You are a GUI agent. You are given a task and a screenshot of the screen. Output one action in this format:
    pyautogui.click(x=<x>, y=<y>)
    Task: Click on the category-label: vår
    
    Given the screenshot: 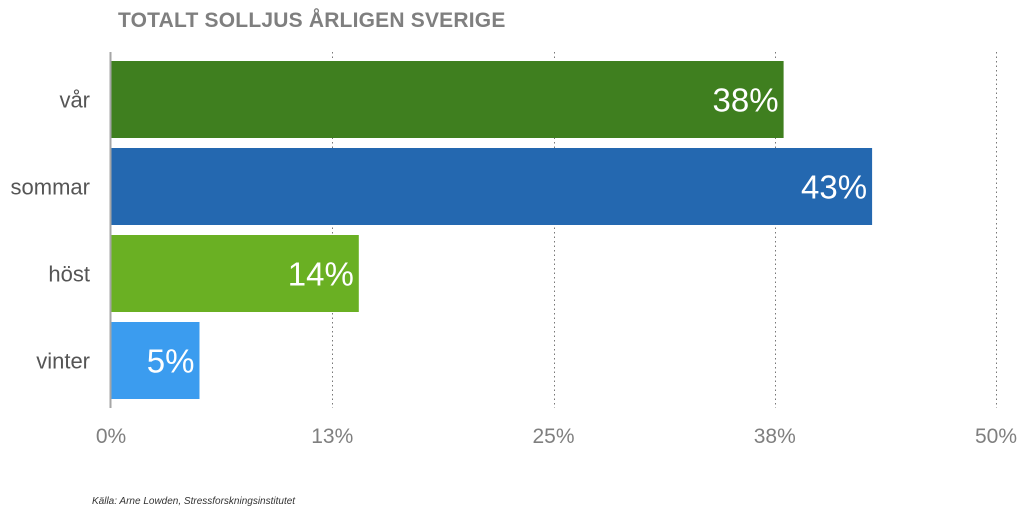 What is the action you would take?
    pyautogui.click(x=74, y=100)
    